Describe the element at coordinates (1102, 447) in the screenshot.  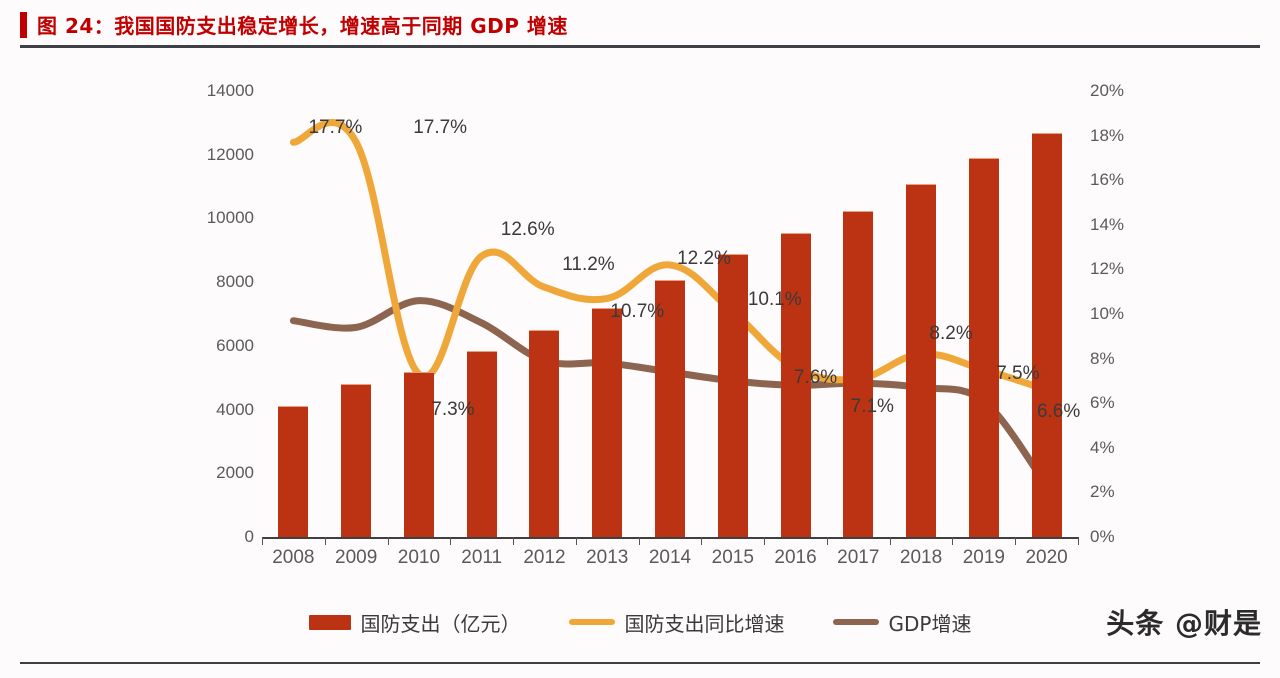
I see `y-axis-right-tick-label: 4%` at that location.